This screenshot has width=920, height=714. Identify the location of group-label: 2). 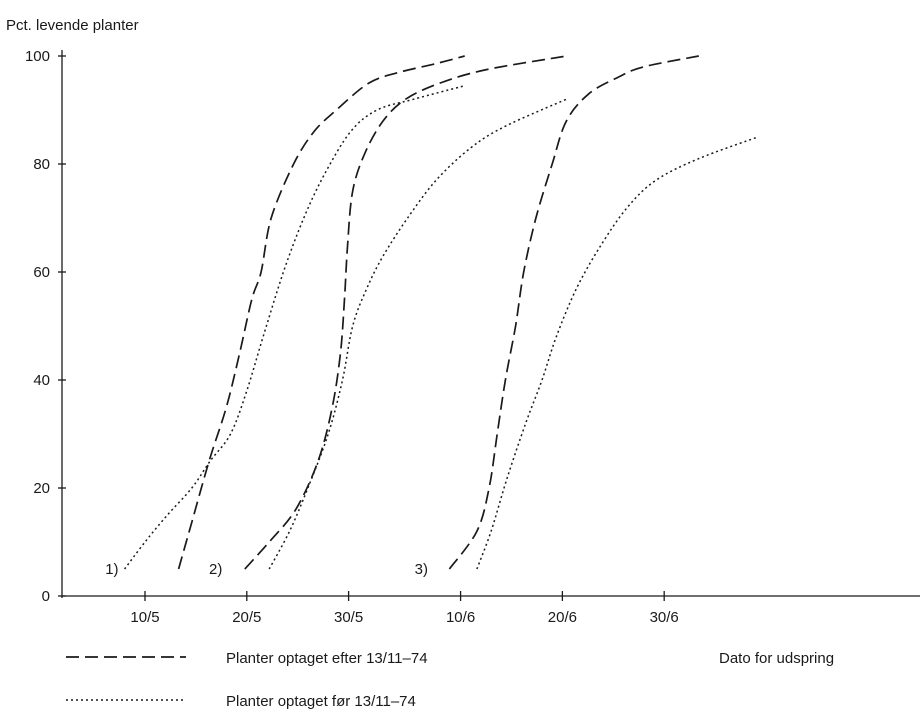
(215, 569).